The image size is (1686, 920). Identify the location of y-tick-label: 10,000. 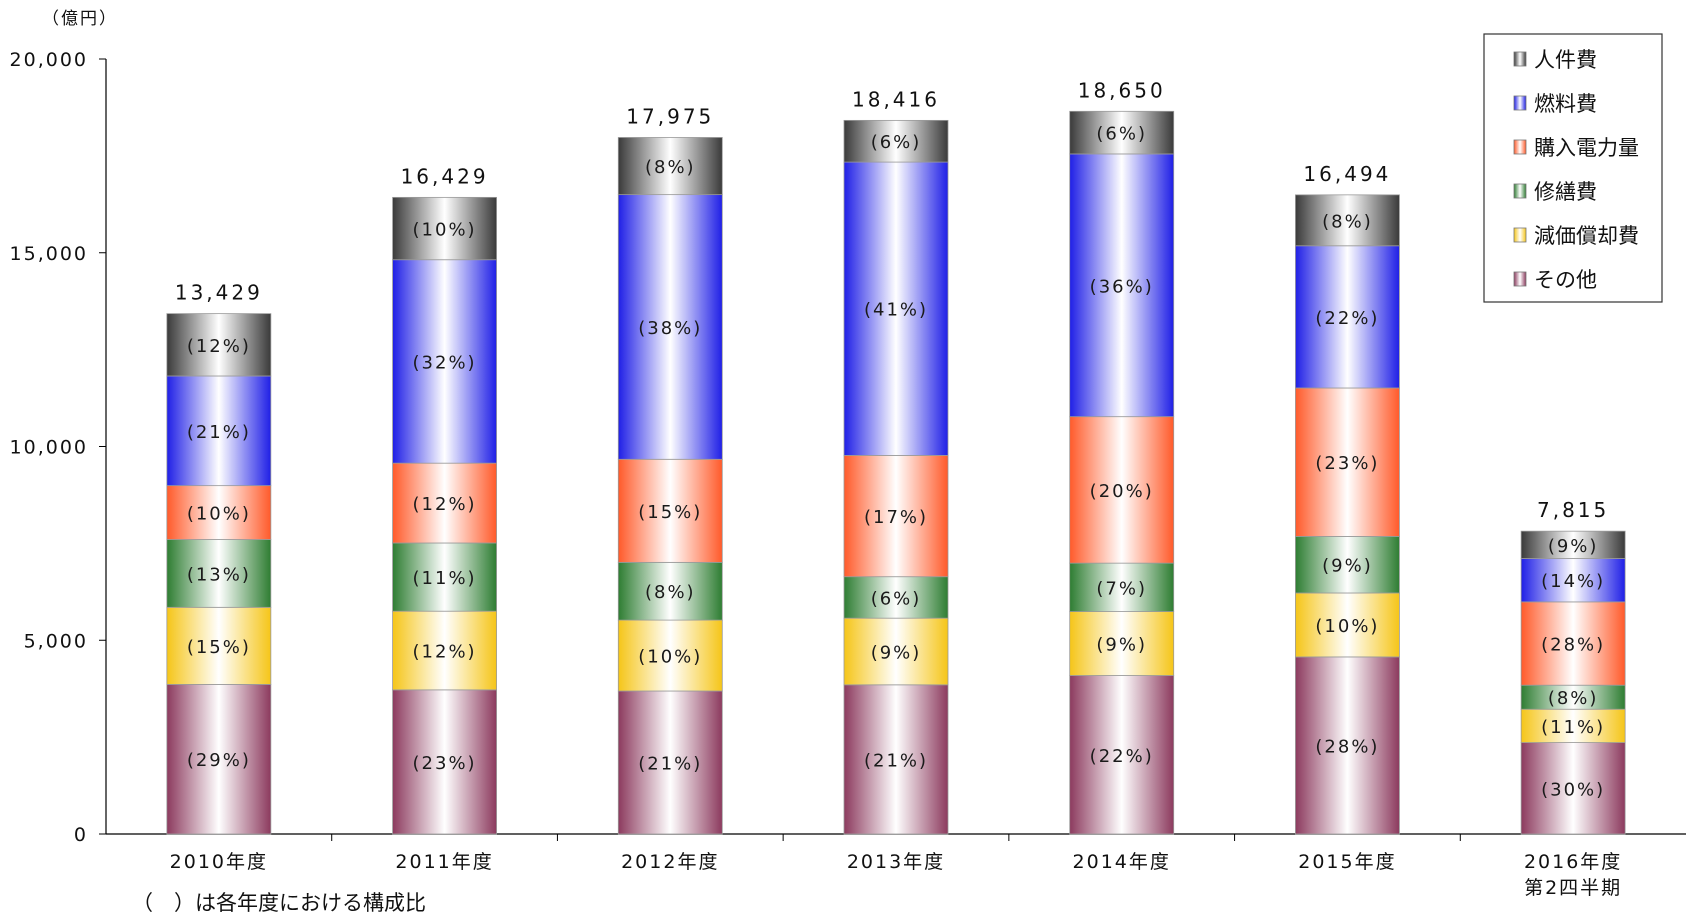
(49, 448).